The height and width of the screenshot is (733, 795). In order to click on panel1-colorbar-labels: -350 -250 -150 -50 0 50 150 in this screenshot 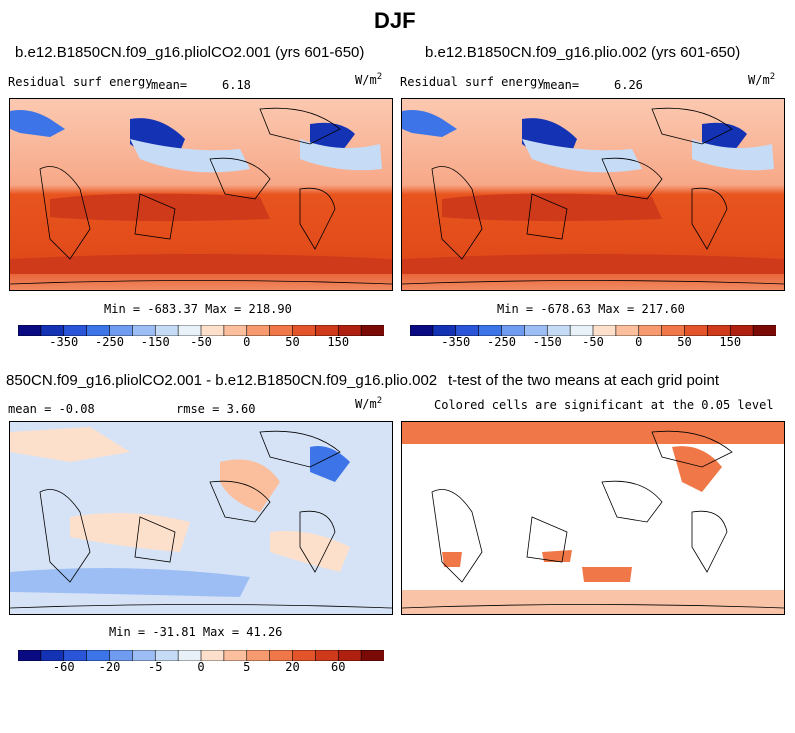, I will do `click(201, 343)`.